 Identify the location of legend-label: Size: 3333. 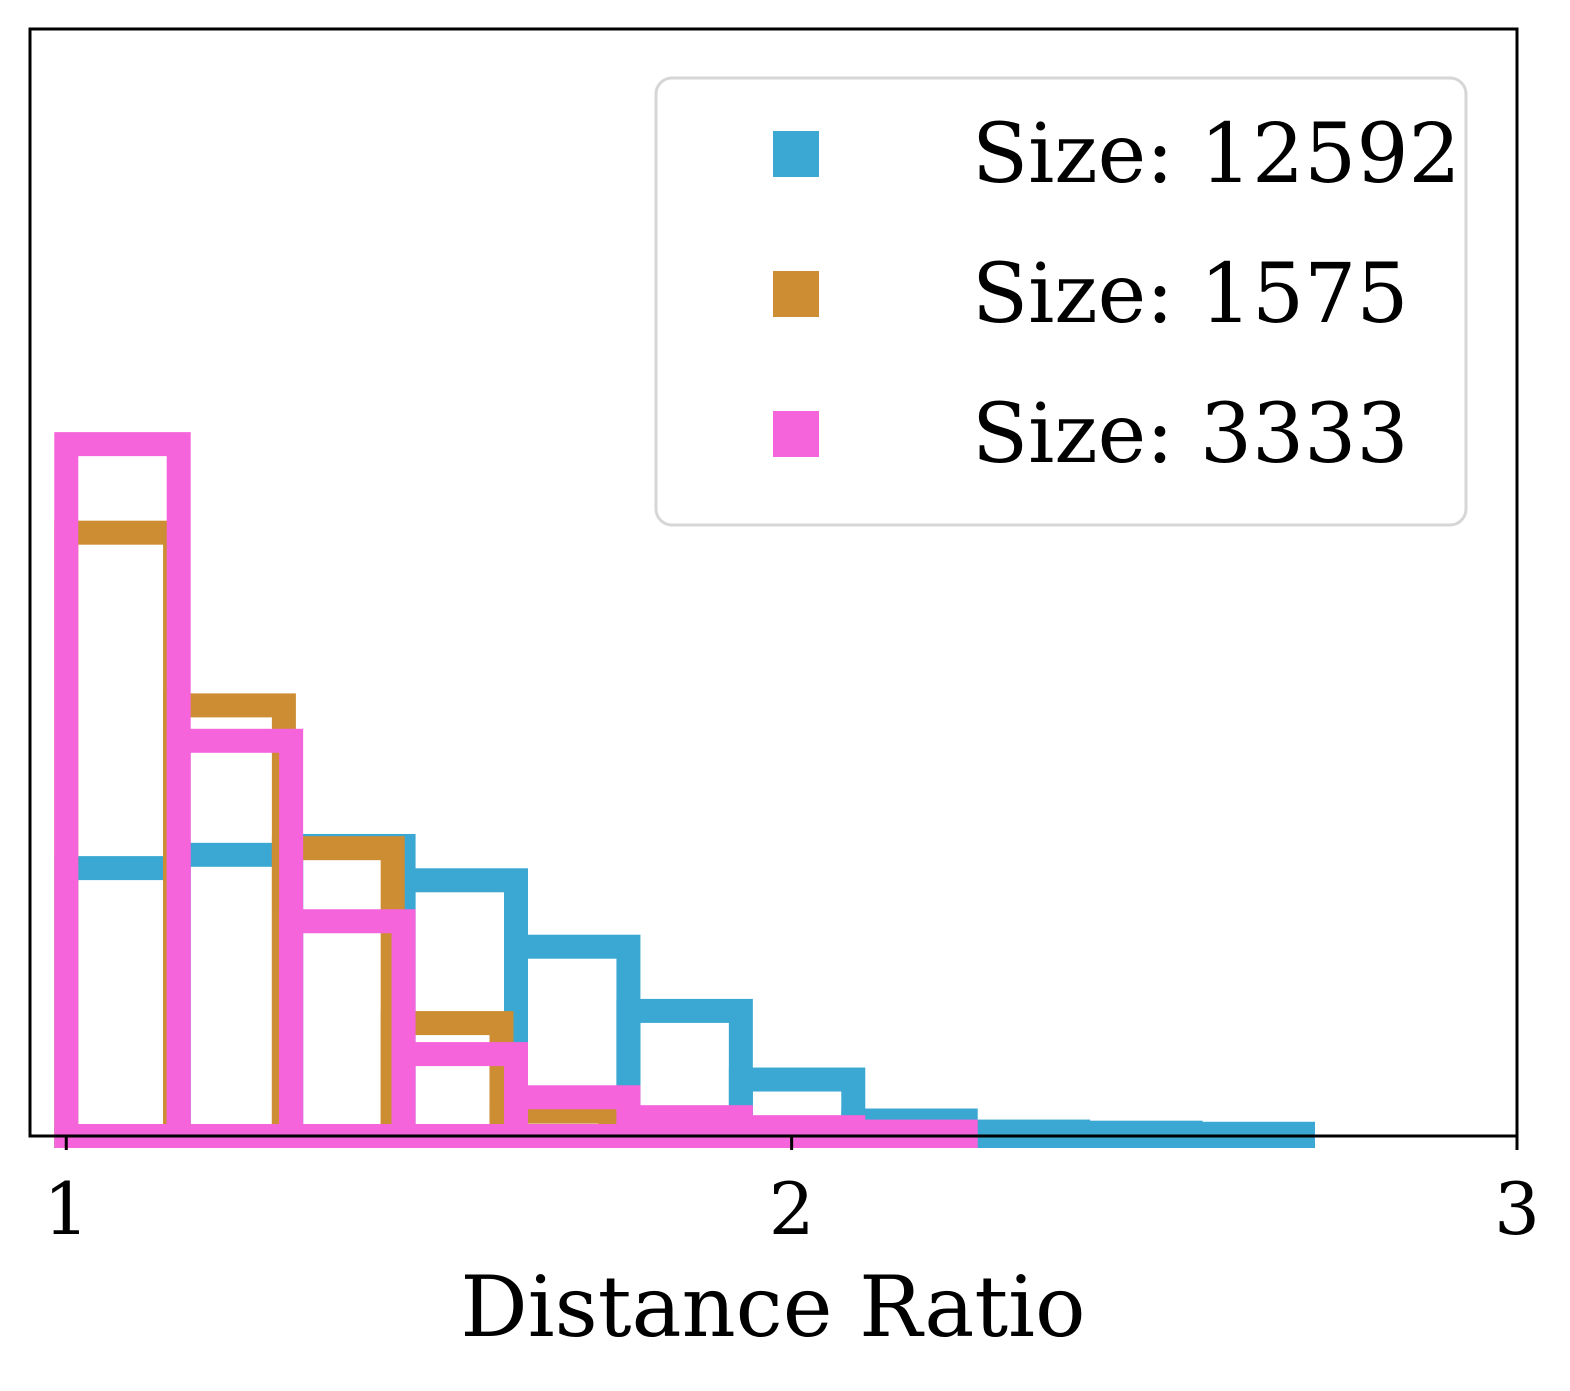
(1190, 434).